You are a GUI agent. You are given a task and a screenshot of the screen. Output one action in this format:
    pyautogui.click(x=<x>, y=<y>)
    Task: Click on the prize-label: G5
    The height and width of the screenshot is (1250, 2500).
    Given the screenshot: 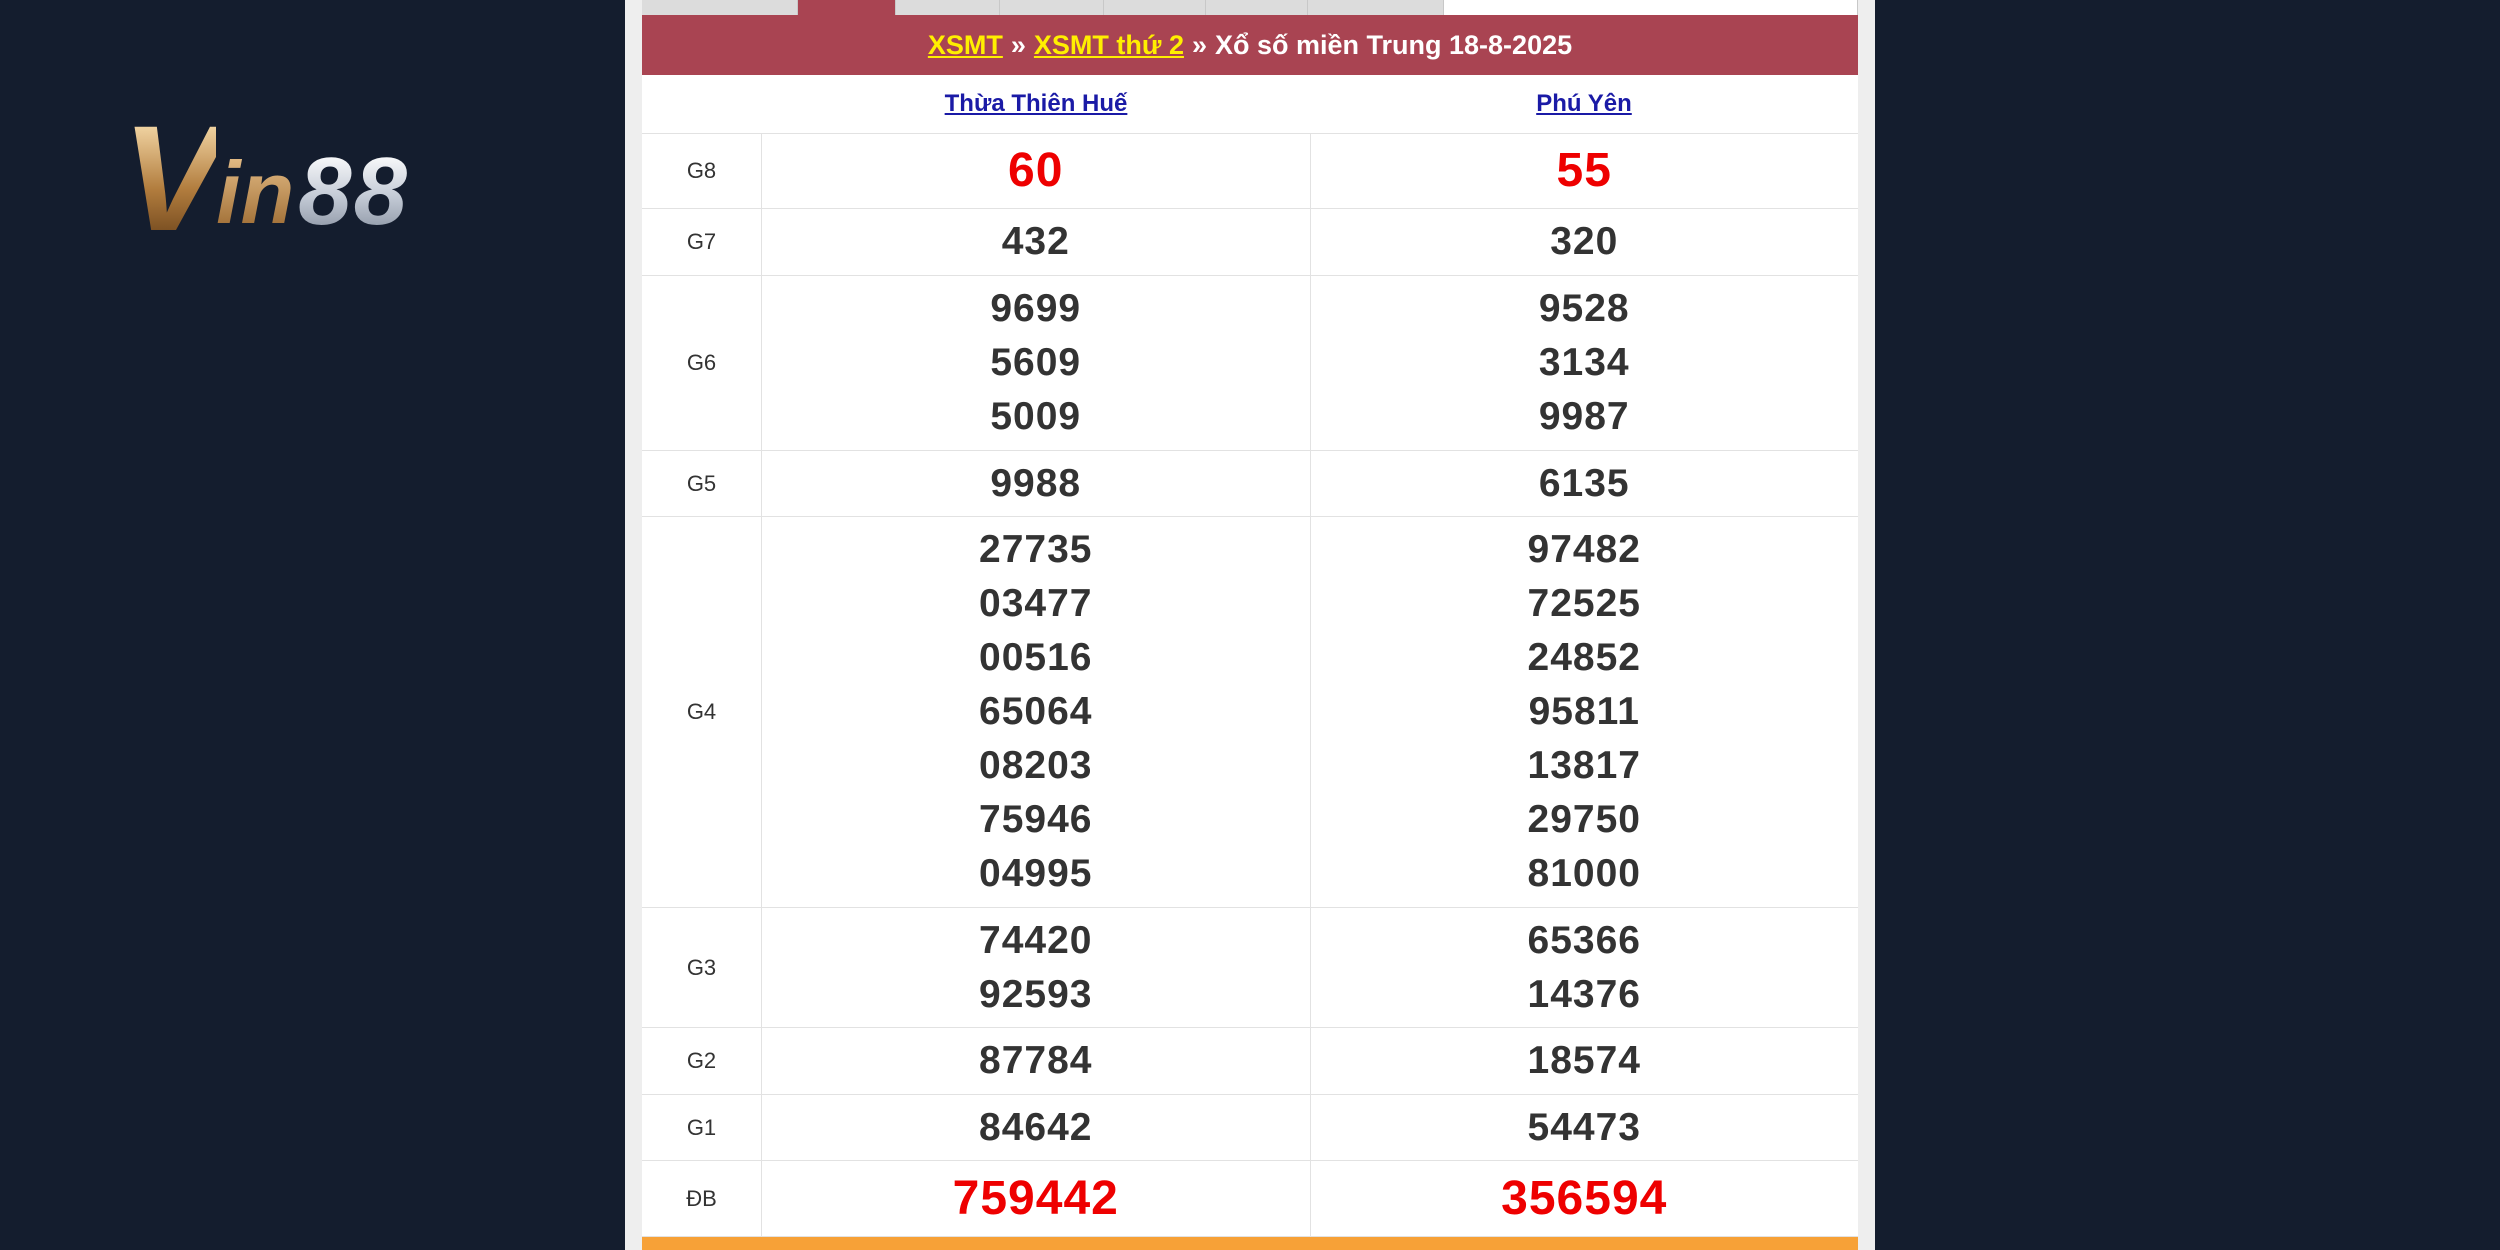 What is the action you would take?
    pyautogui.click(x=702, y=483)
    